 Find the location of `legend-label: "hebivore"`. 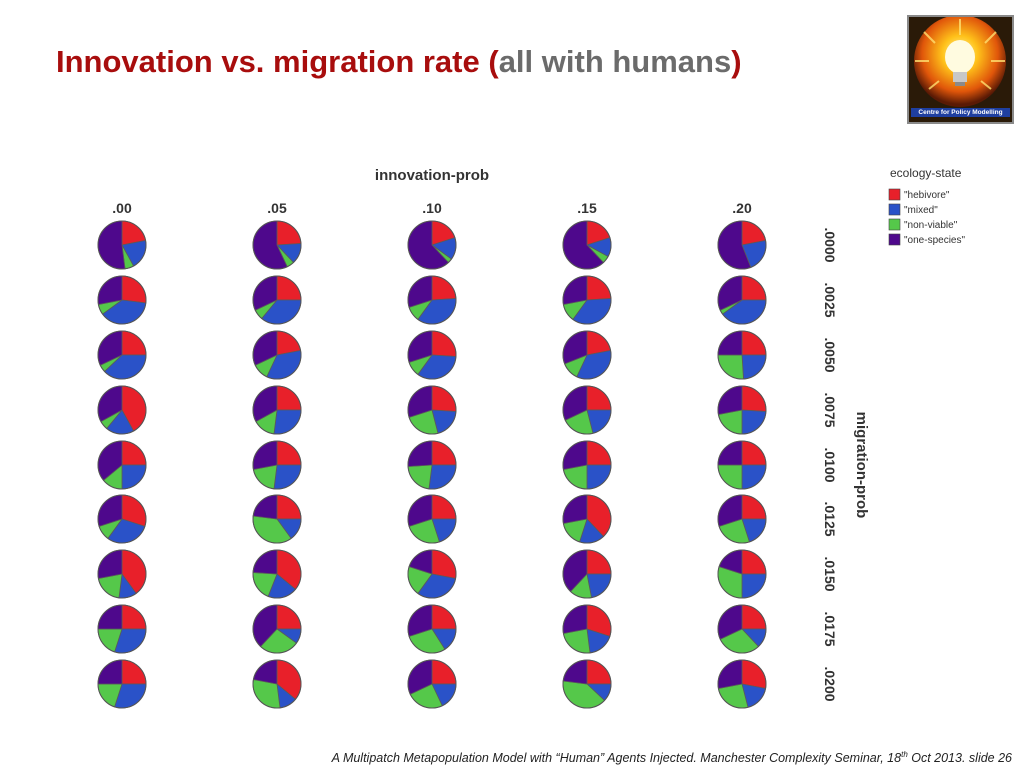

legend-label: "hebivore" is located at coordinates (927, 195).